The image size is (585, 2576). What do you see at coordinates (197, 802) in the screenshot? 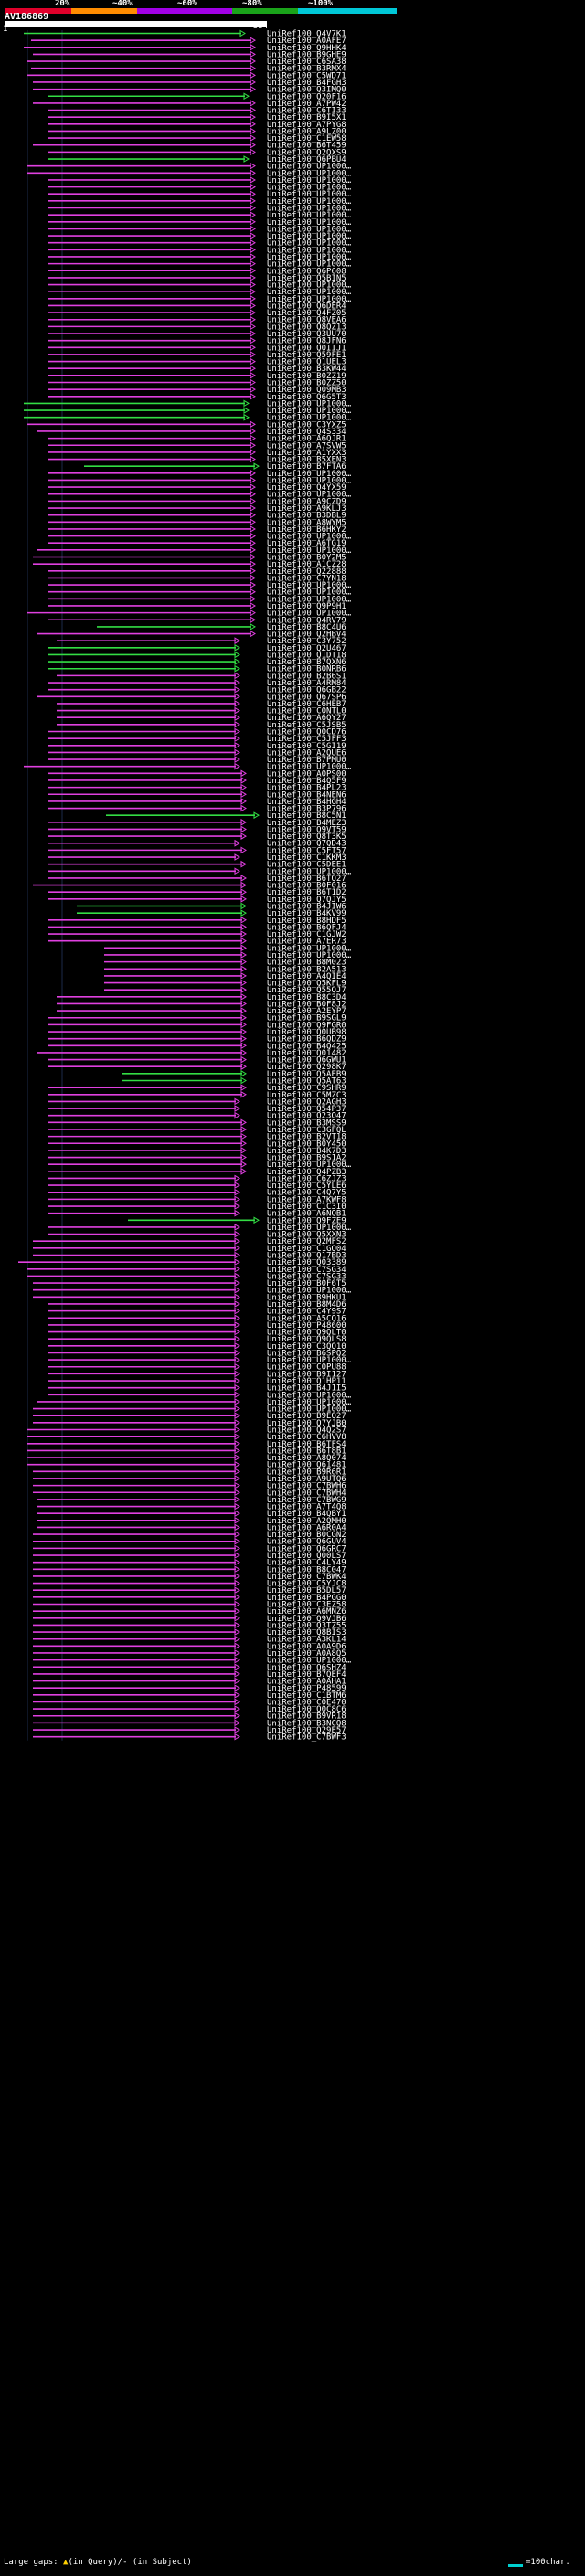
I see `hit-row: UniRef100_B4HGH4` at bounding box center [197, 802].